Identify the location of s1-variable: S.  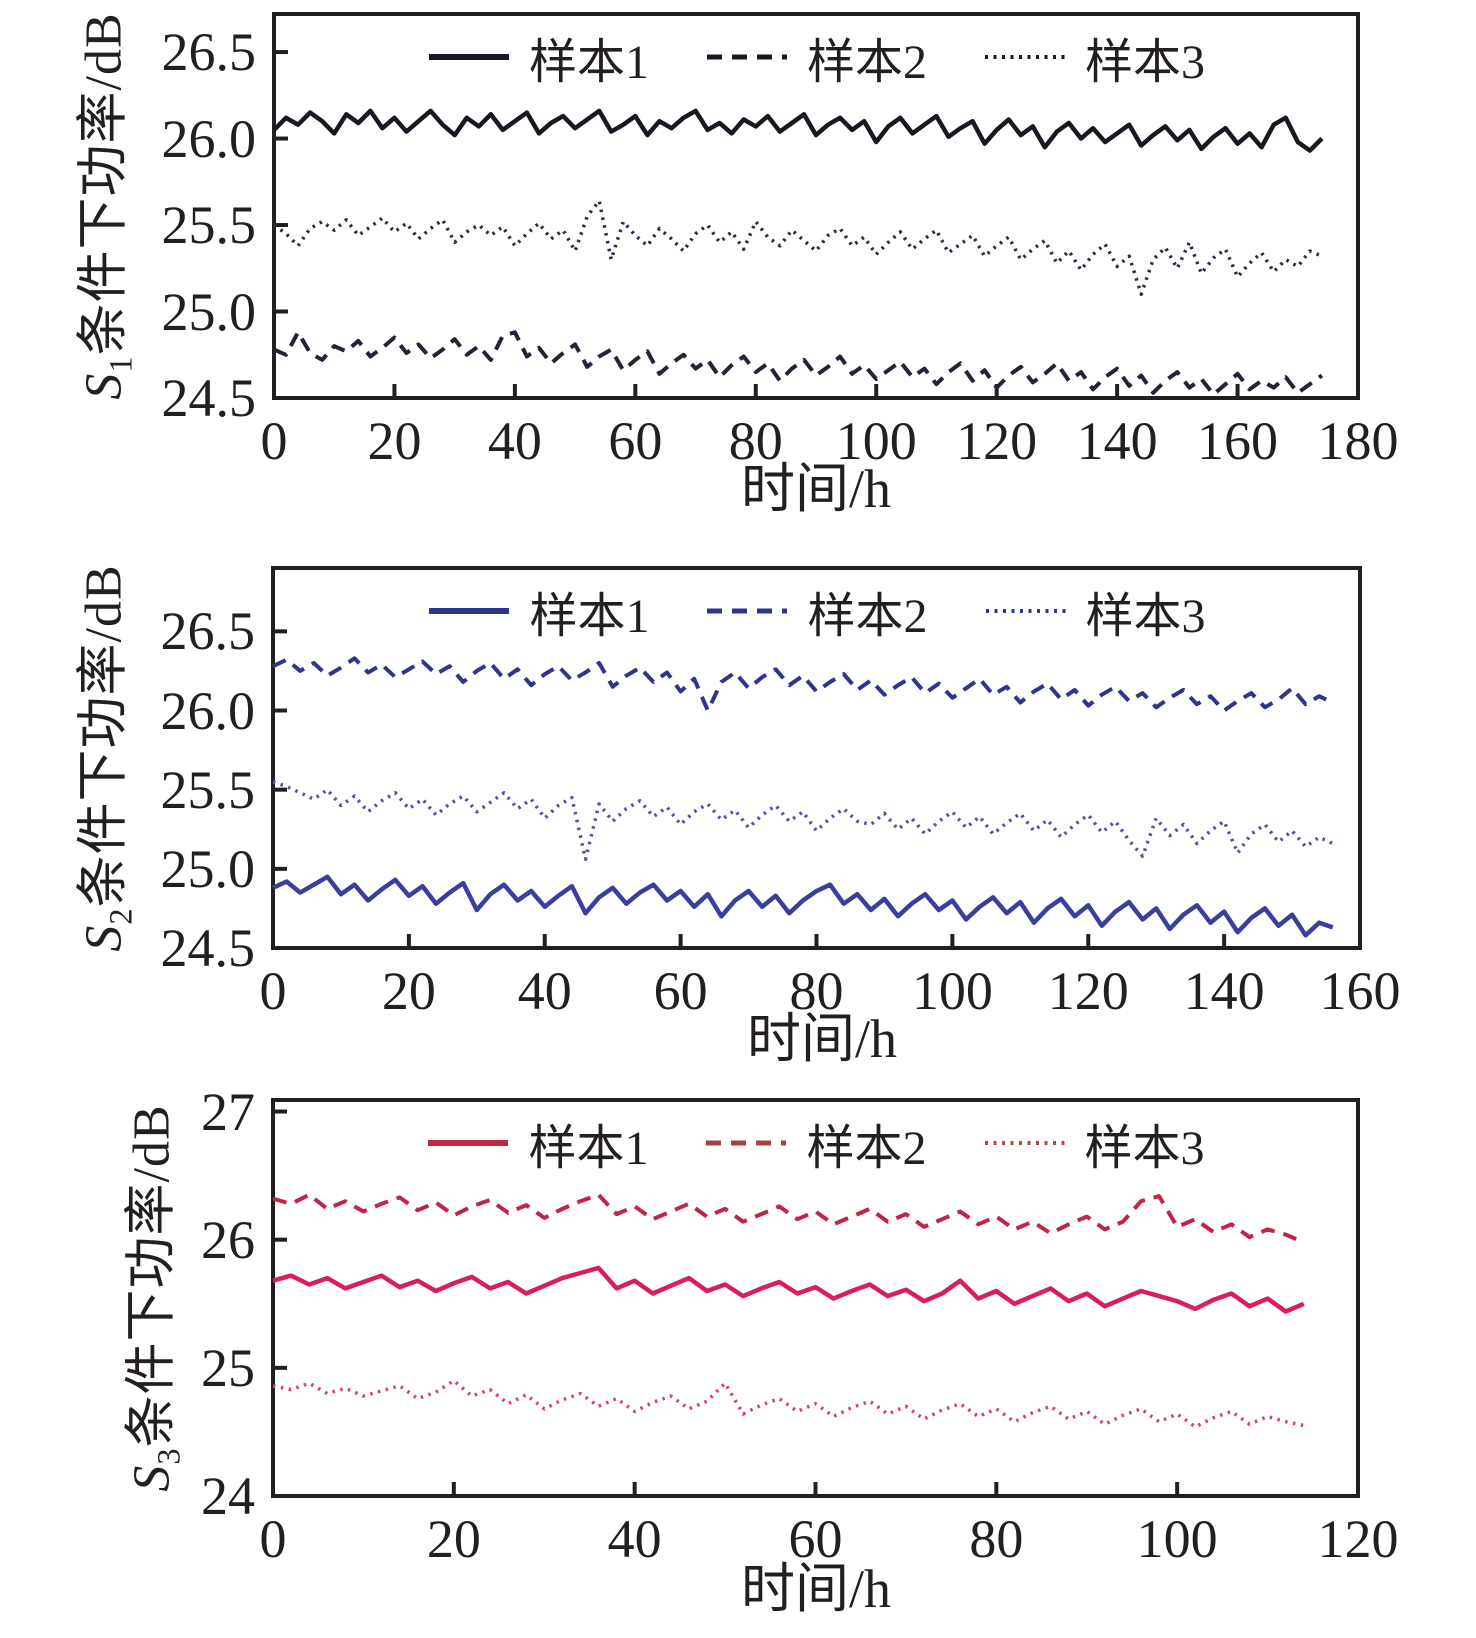
(104, 386).